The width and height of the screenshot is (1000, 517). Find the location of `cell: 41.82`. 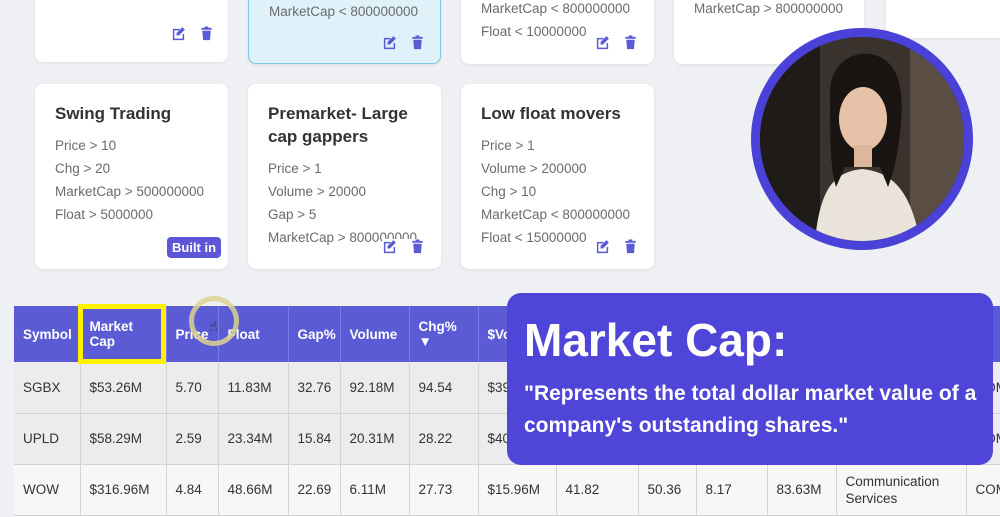

cell: 41.82 is located at coordinates (597, 490).